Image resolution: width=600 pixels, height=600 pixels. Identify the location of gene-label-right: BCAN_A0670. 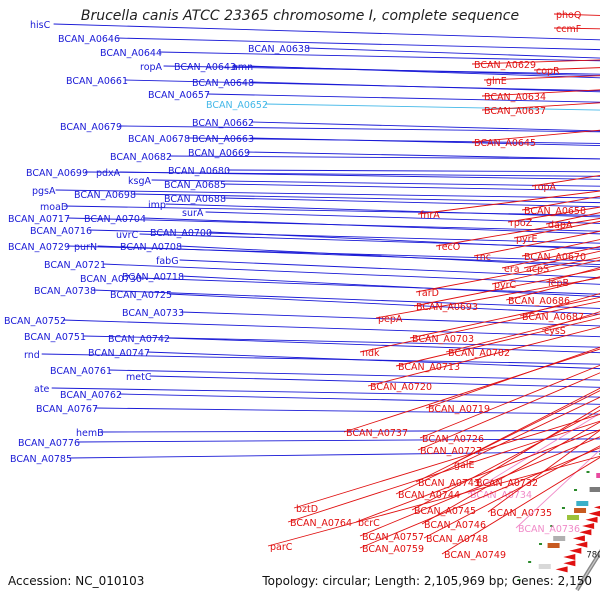
(555, 257).